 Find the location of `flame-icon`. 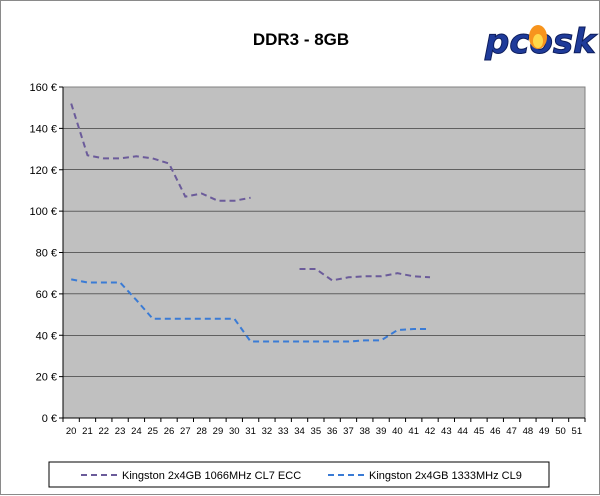

flame-icon is located at coordinates (538, 37).